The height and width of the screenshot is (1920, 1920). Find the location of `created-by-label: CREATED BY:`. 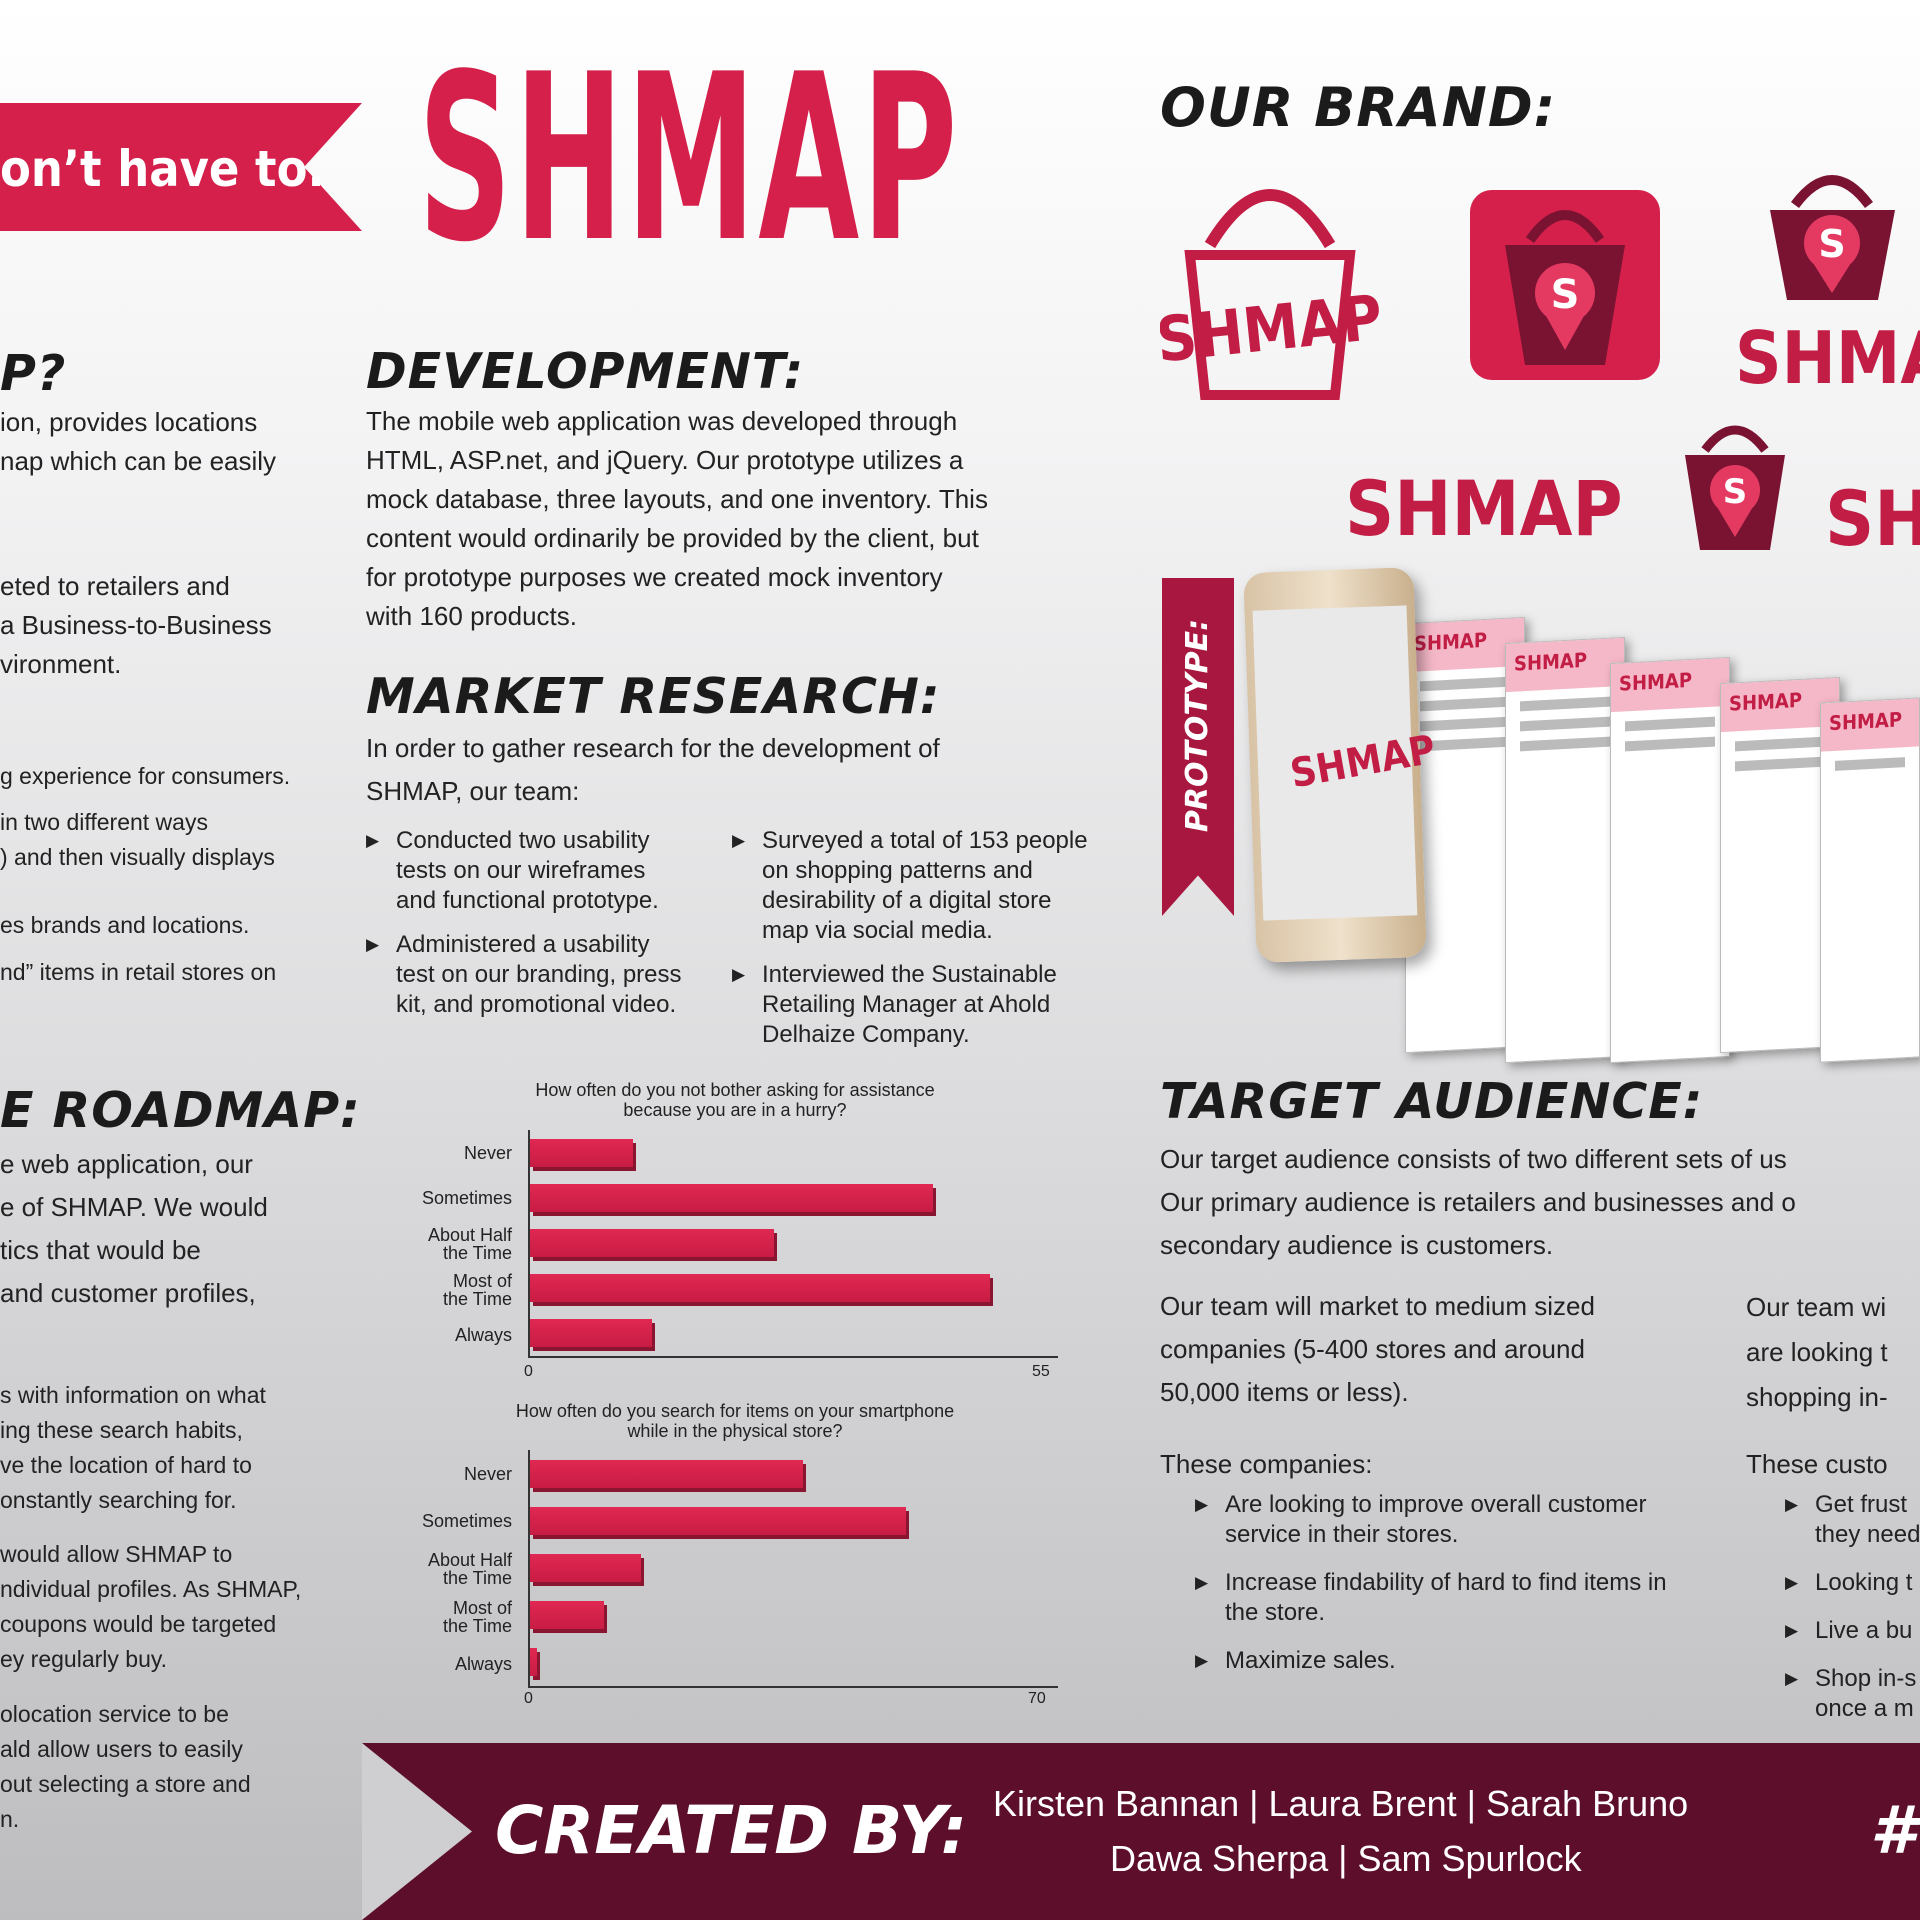

created-by-label: CREATED BY: is located at coordinates (731, 1830).